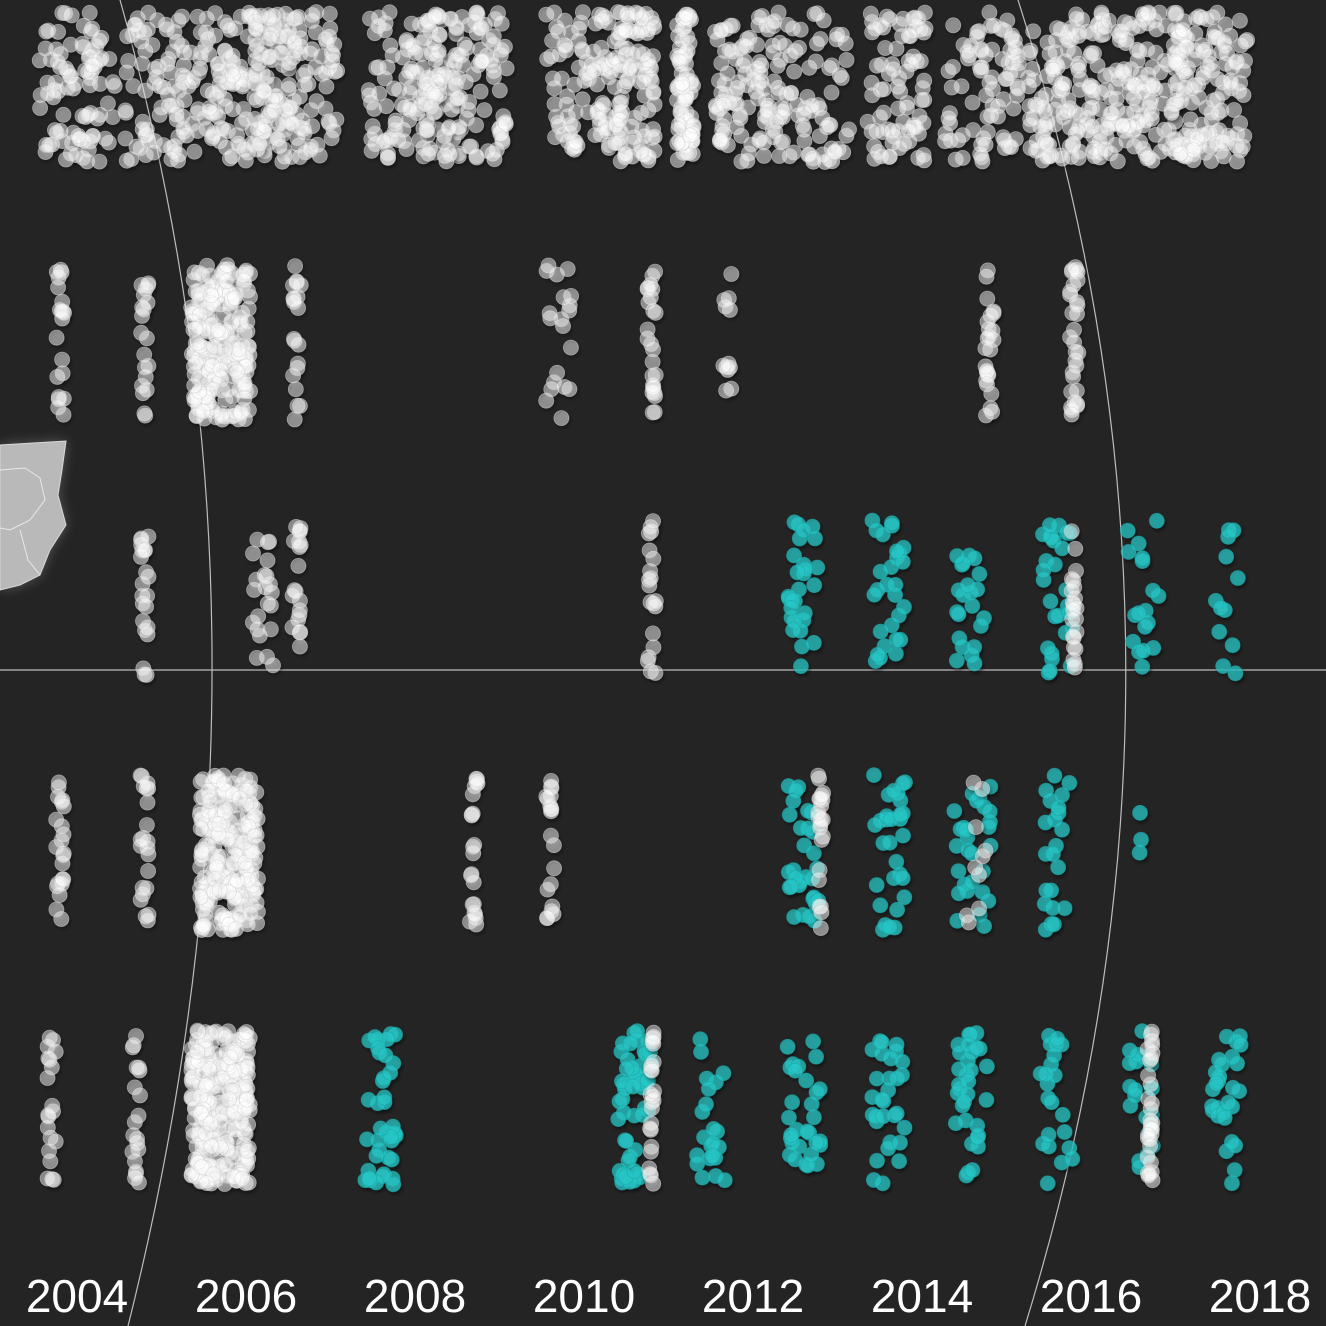  What do you see at coordinates (1140, 832) in the screenshot?
I see `strip-teal` at bounding box center [1140, 832].